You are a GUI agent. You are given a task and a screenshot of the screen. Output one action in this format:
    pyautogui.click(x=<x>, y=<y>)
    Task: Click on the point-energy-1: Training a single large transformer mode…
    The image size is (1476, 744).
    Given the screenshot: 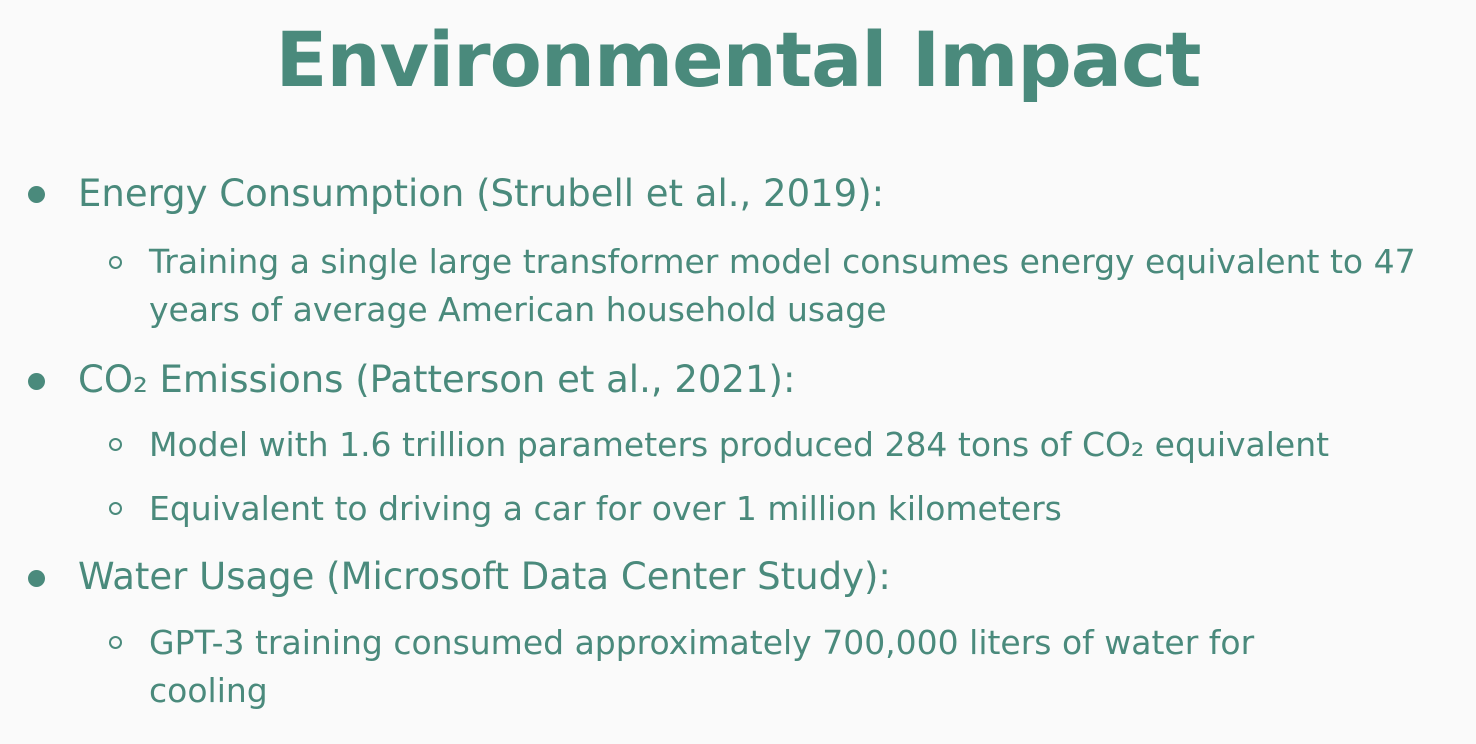 What is the action you would take?
    pyautogui.click(x=782, y=285)
    